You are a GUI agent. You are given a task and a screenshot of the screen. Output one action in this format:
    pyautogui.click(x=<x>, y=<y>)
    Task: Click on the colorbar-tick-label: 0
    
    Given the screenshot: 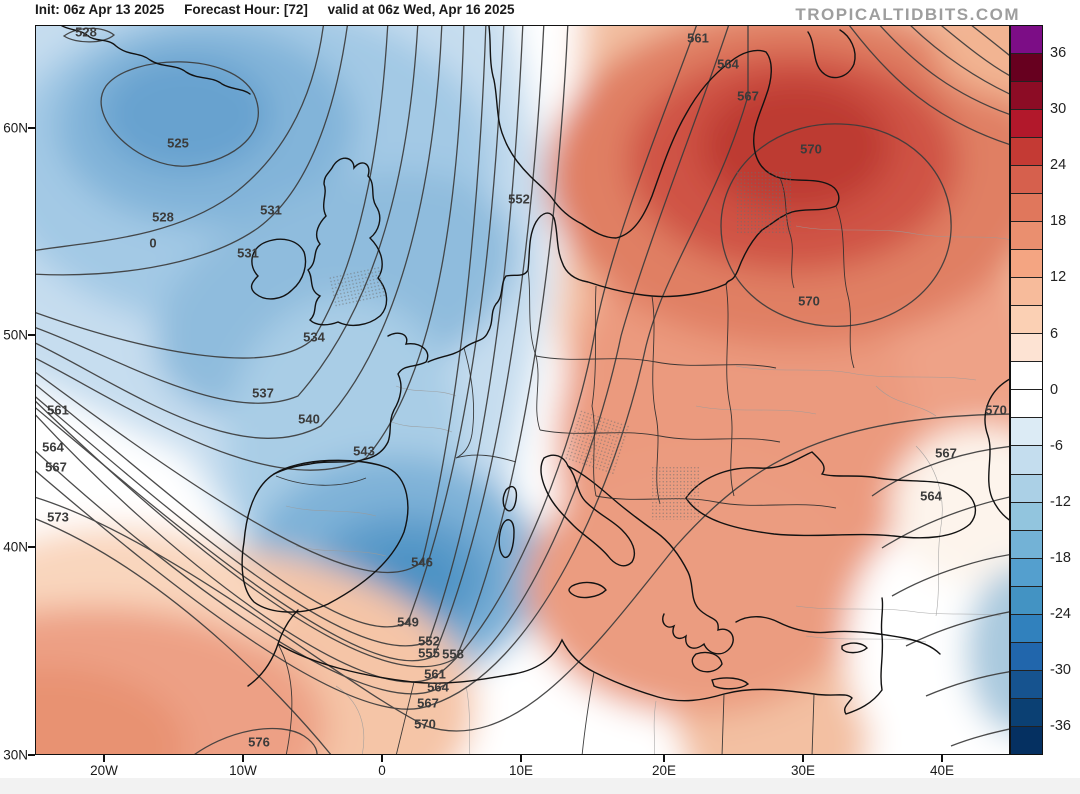 What is the action you would take?
    pyautogui.click(x=1054, y=390)
    